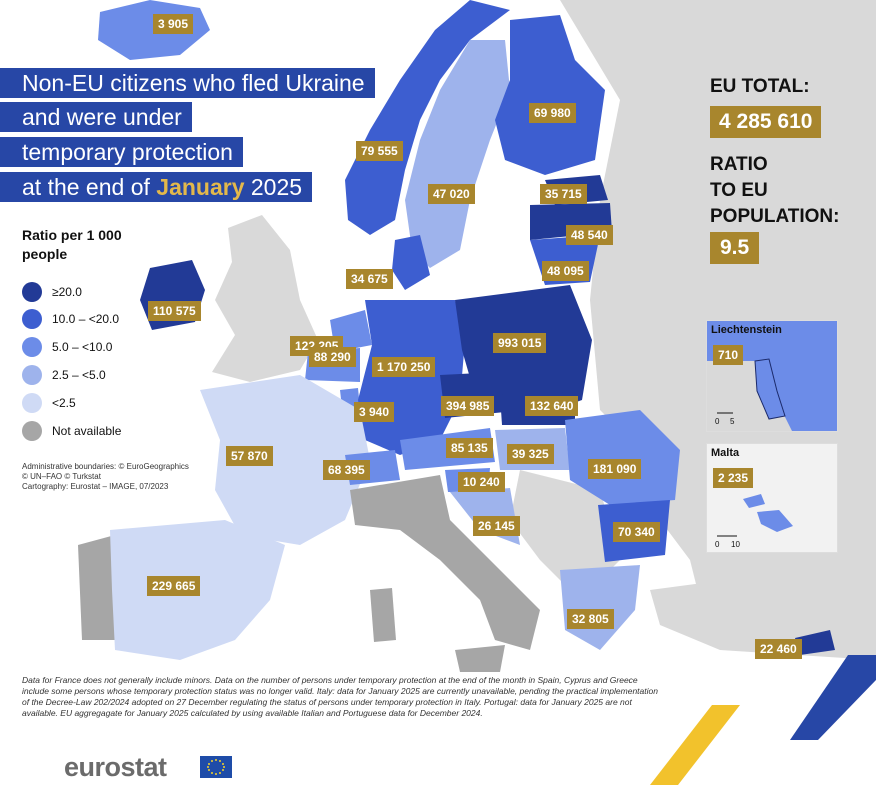  What do you see at coordinates (64, 403) in the screenshot?
I see `legend-label: <2.5` at bounding box center [64, 403].